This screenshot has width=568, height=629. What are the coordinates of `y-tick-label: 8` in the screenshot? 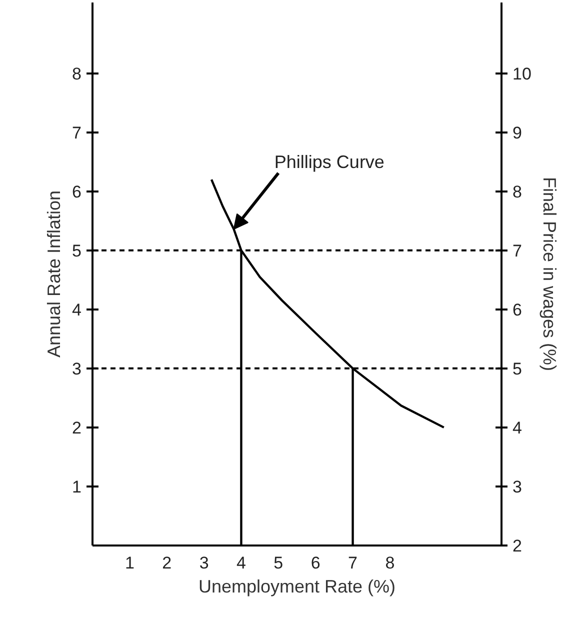 It's located at (77, 74).